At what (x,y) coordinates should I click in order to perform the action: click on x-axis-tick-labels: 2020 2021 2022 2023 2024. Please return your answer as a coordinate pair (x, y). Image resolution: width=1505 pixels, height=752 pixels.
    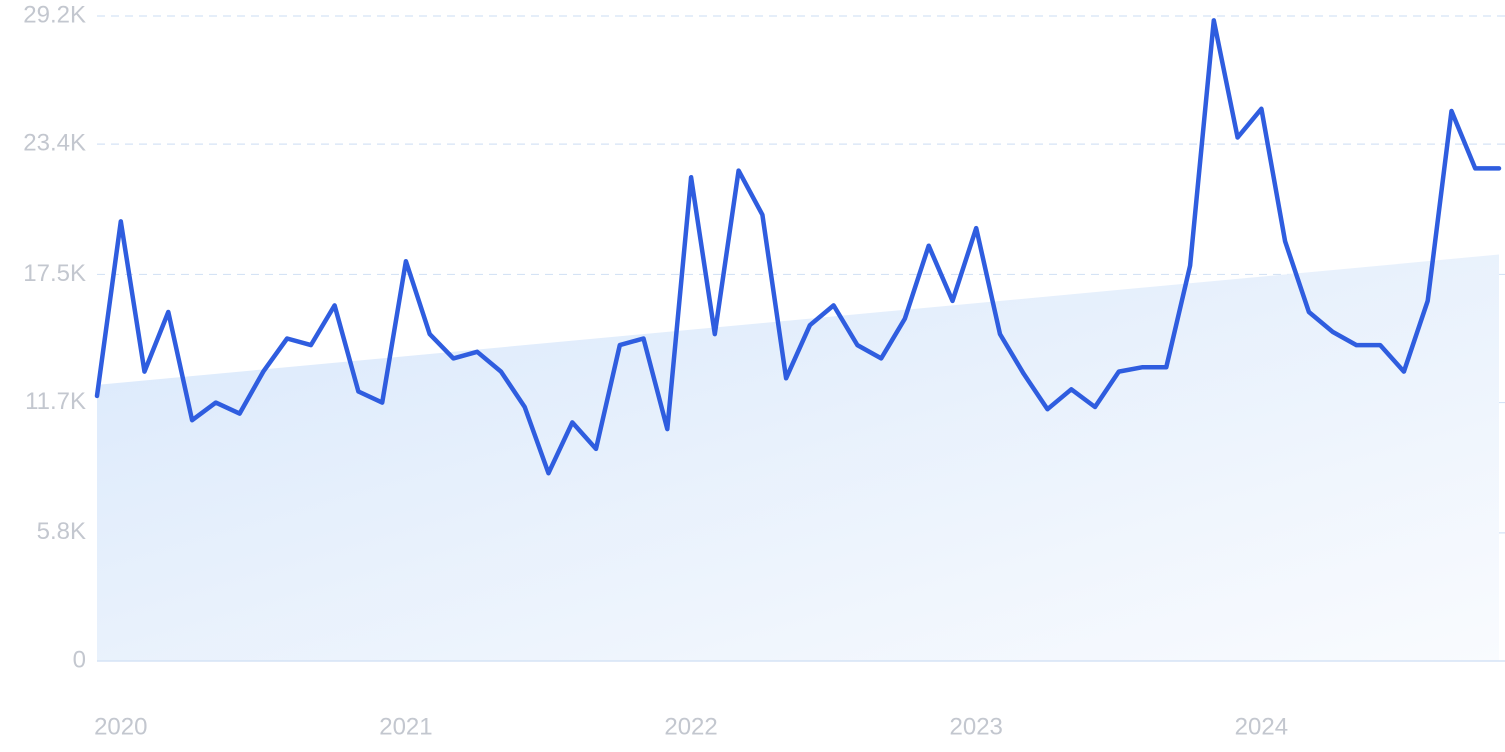
    Looking at the image, I should click on (691, 726).